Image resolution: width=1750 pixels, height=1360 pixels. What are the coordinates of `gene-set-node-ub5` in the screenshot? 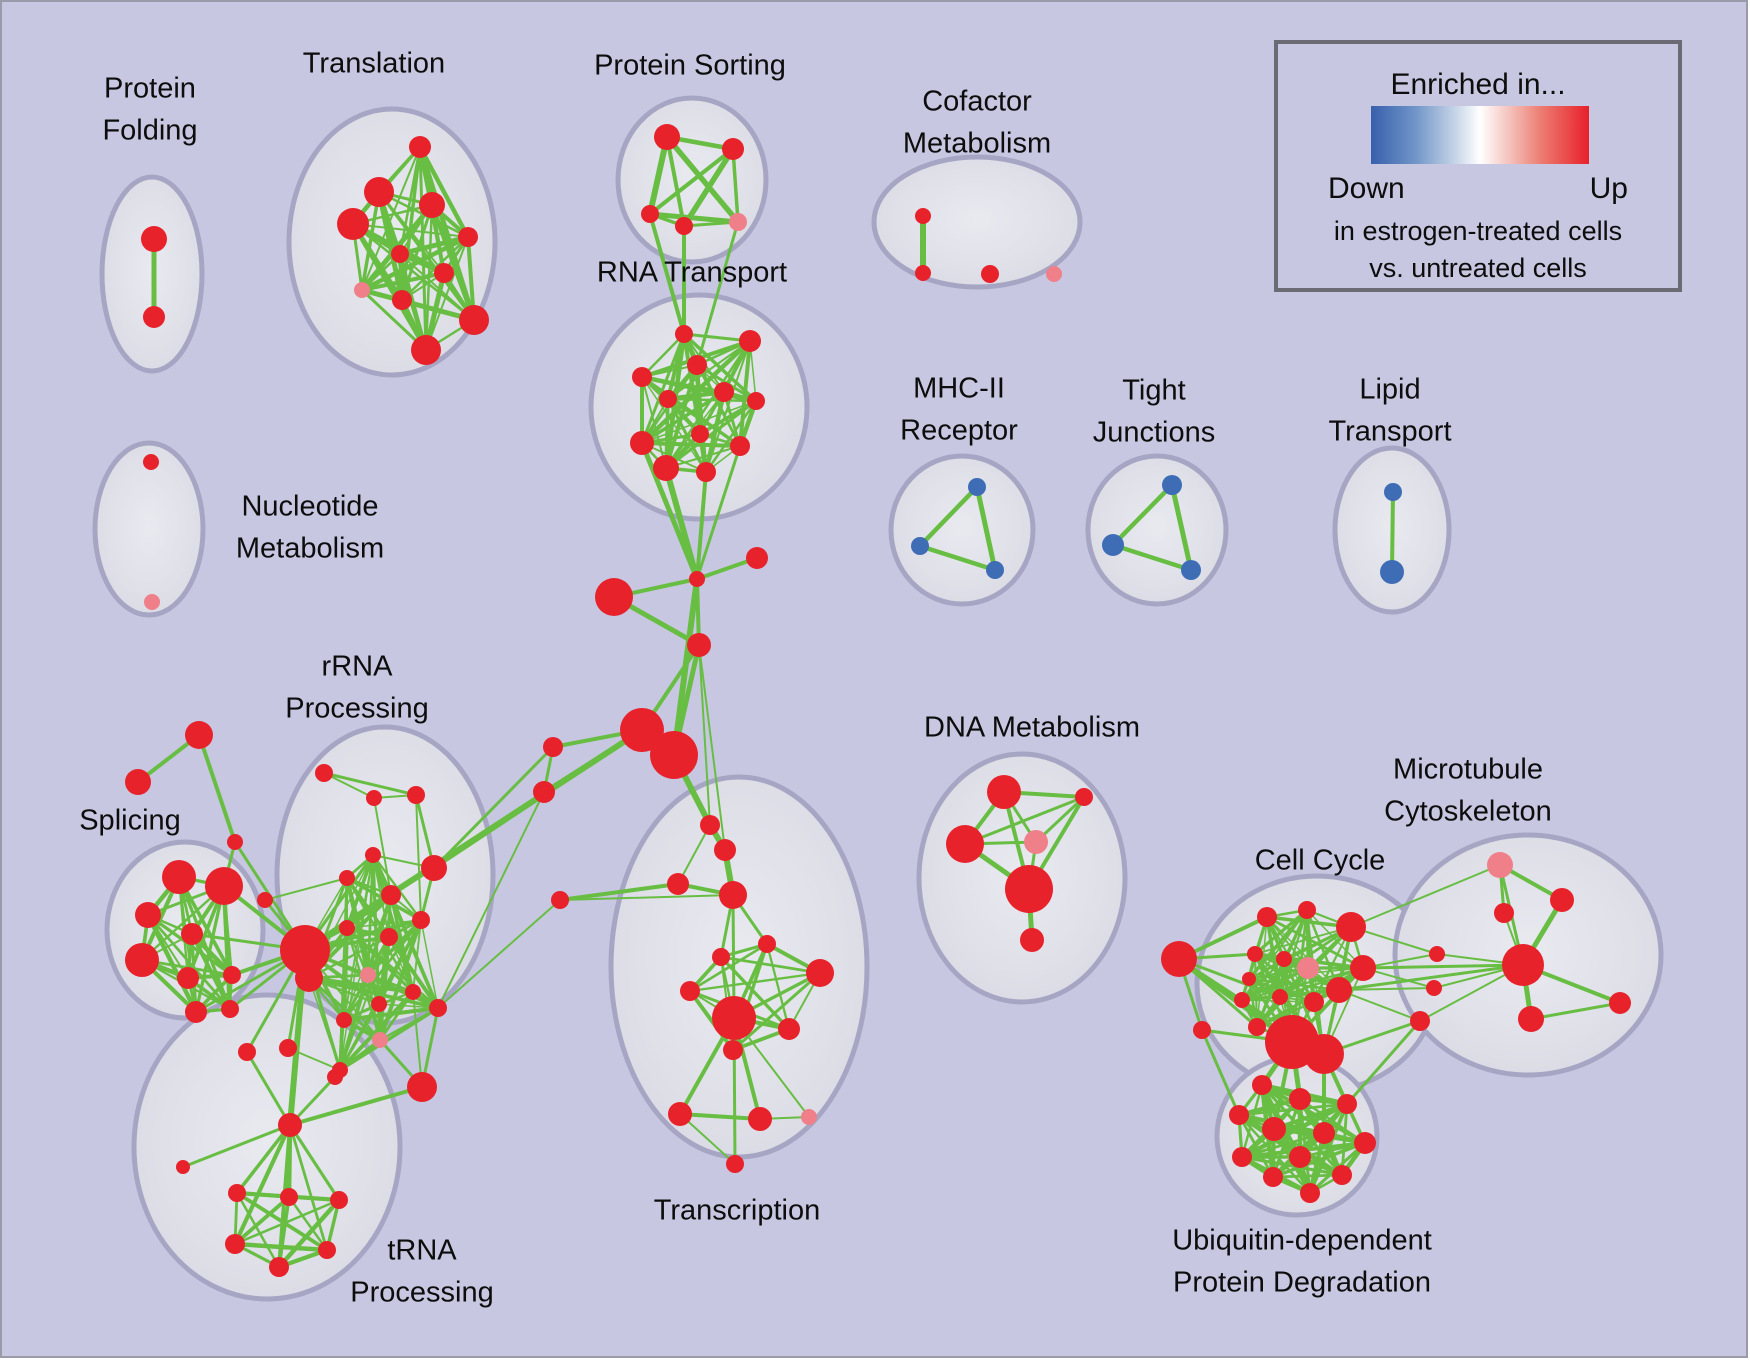 It's located at (1324, 1133).